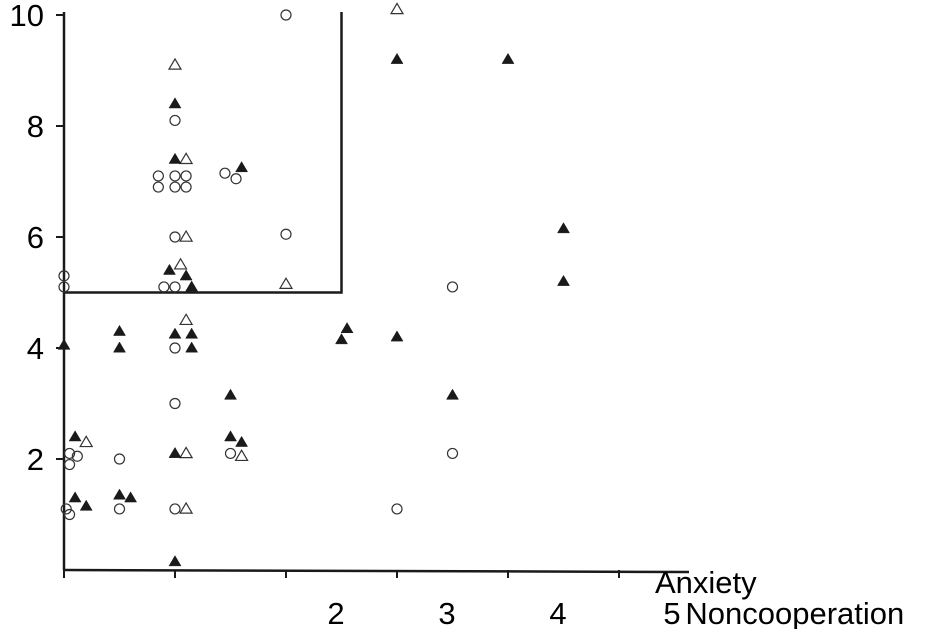  I want to click on region-box-outline, so click(203, 153).